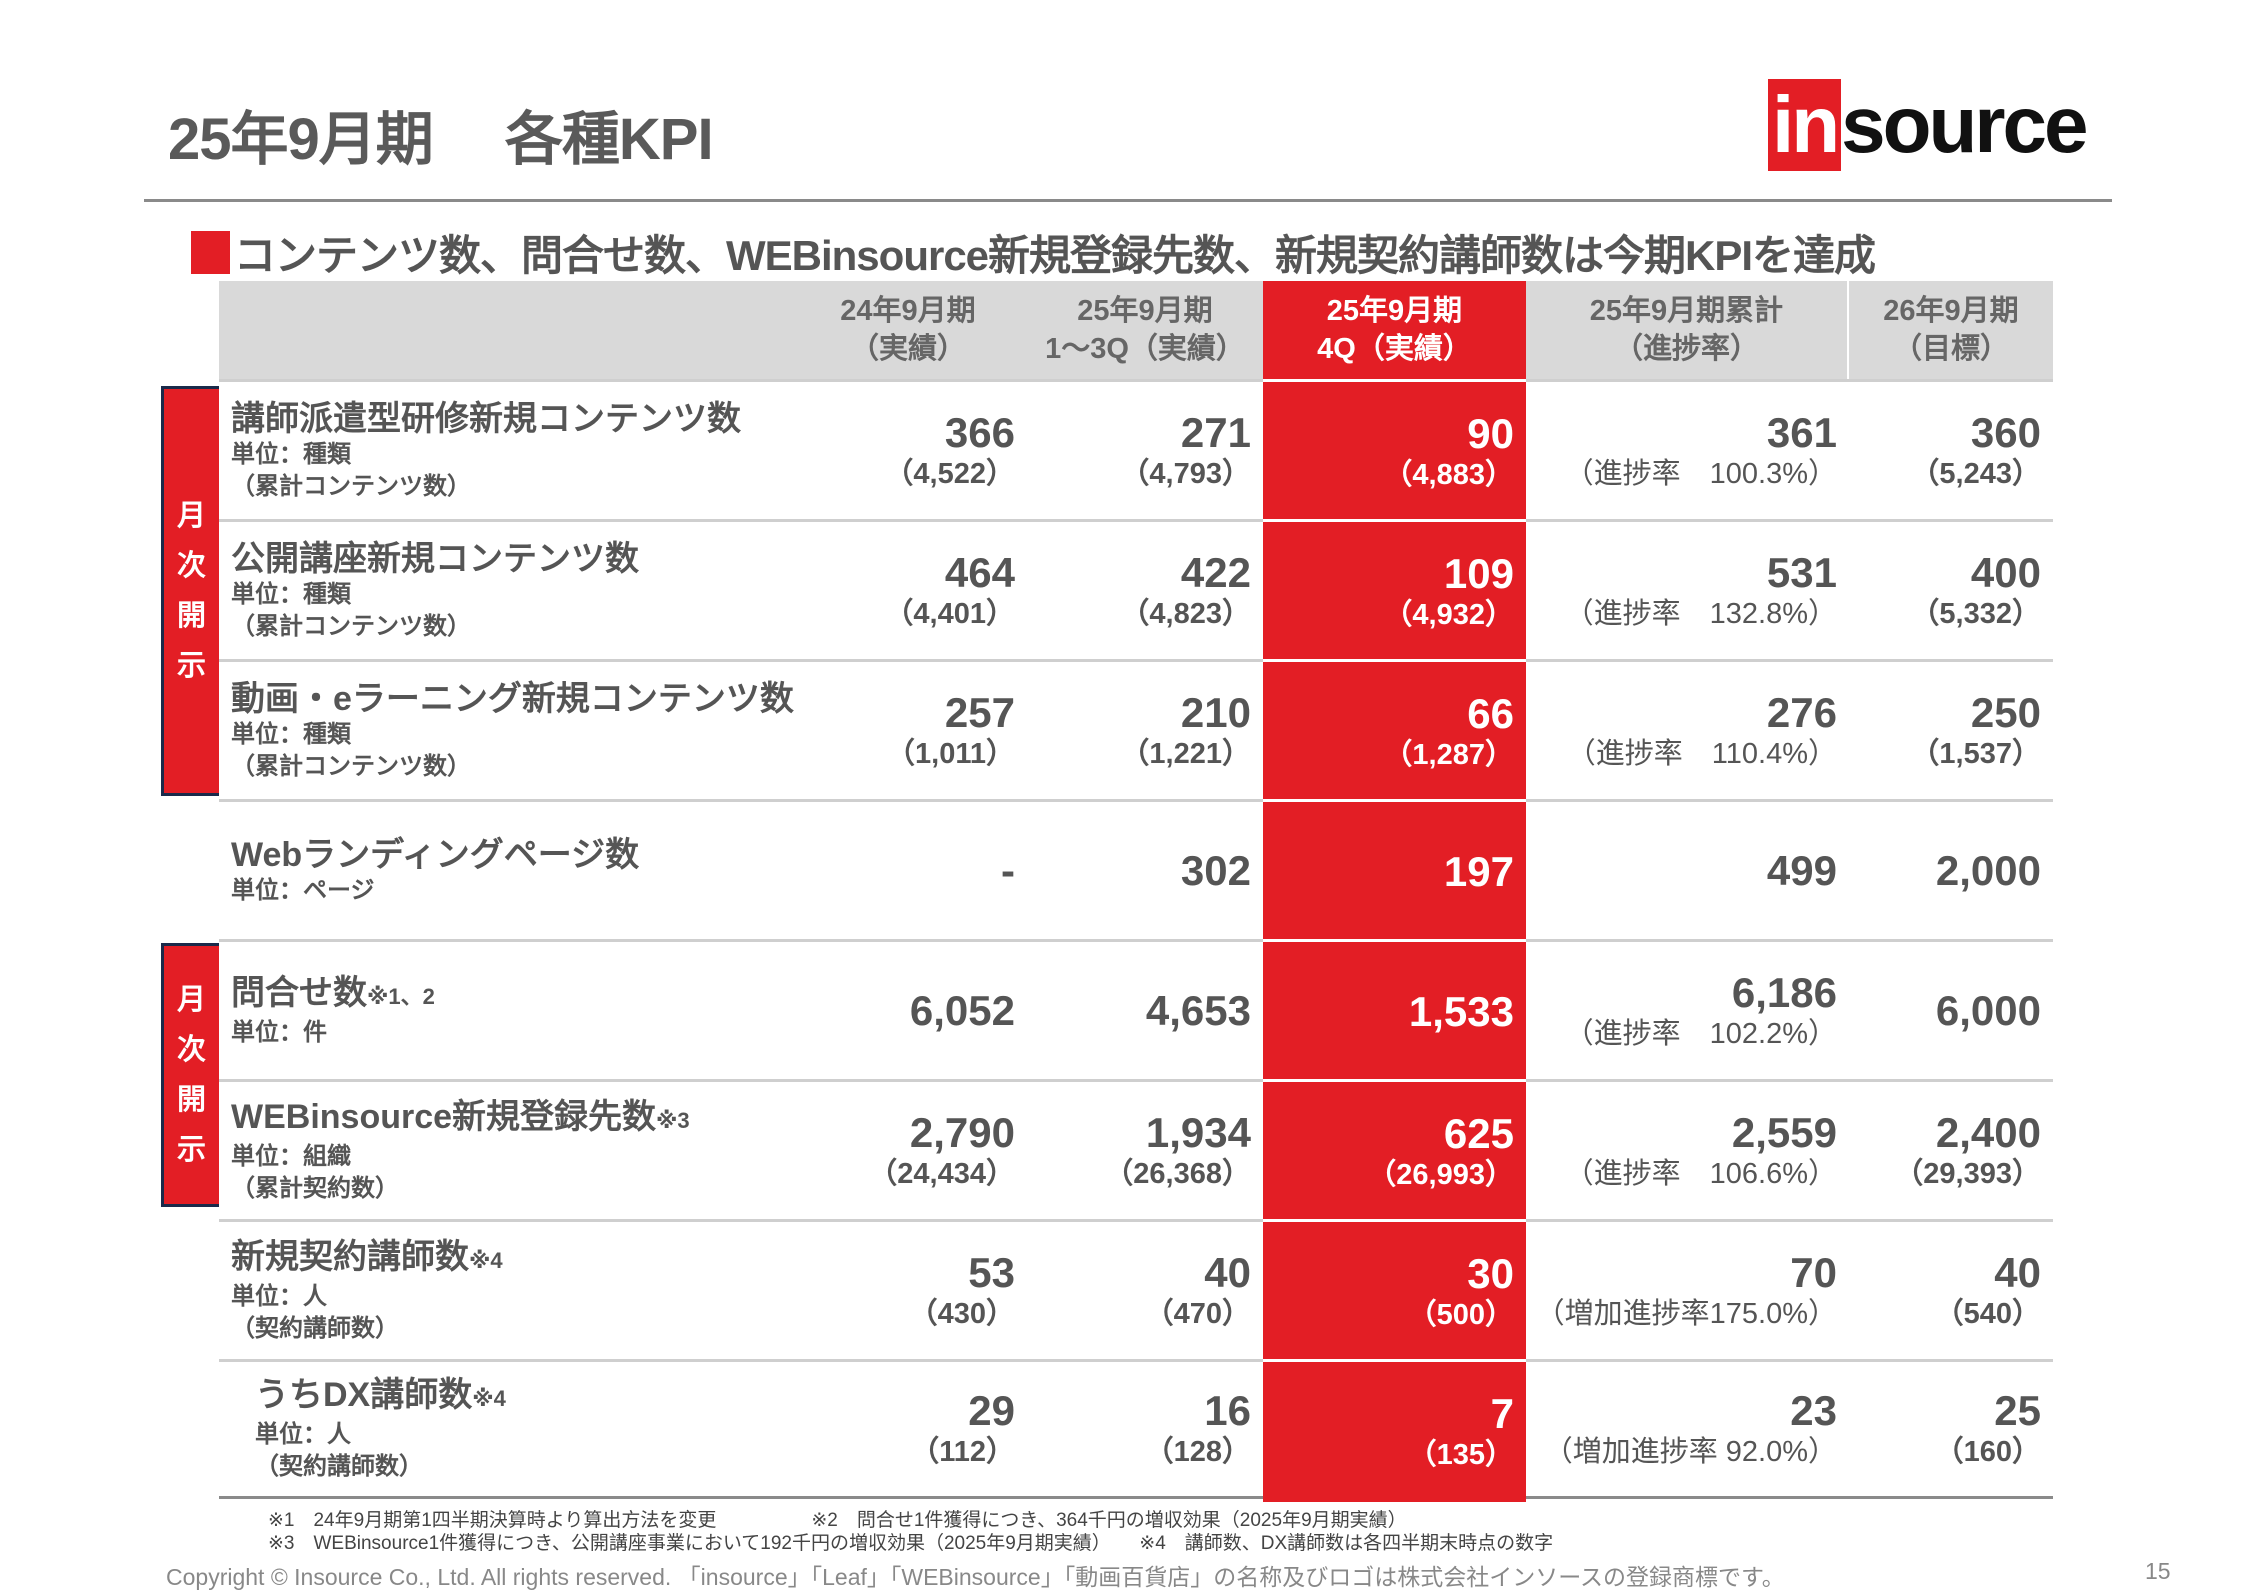 This screenshot has width=2245, height=1592. What do you see at coordinates (1448, 755) in the screenshot?
I see `value-sub: （1,287）` at bounding box center [1448, 755].